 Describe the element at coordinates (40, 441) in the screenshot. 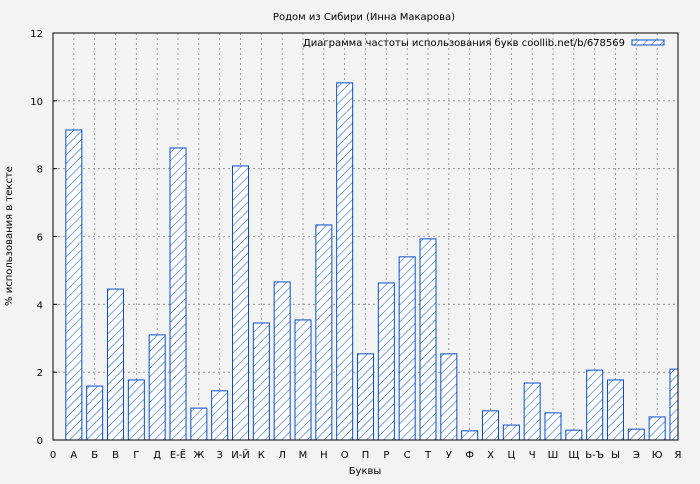

I see `y-tick-label: 0` at that location.